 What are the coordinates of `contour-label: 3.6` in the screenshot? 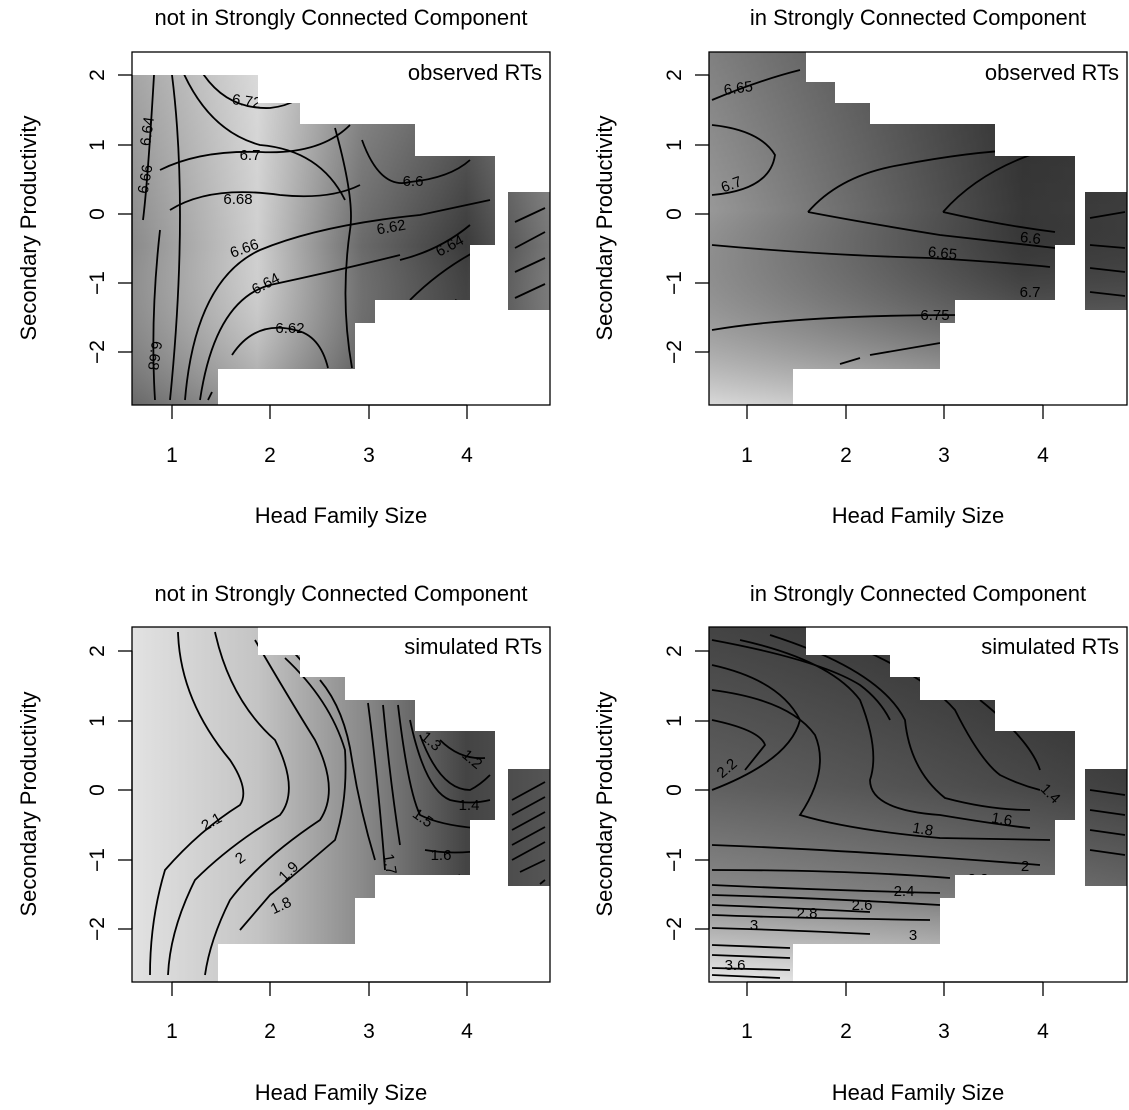 It's located at (735, 965).